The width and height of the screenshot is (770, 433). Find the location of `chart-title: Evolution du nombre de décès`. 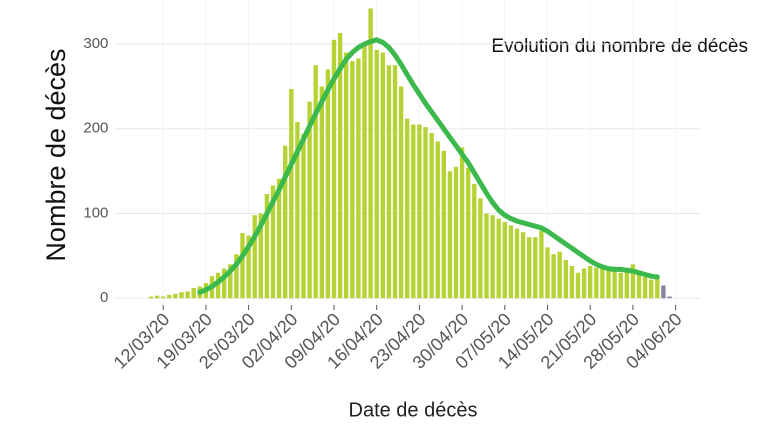

chart-title: Evolution du nombre de décès is located at coordinates (619, 46).